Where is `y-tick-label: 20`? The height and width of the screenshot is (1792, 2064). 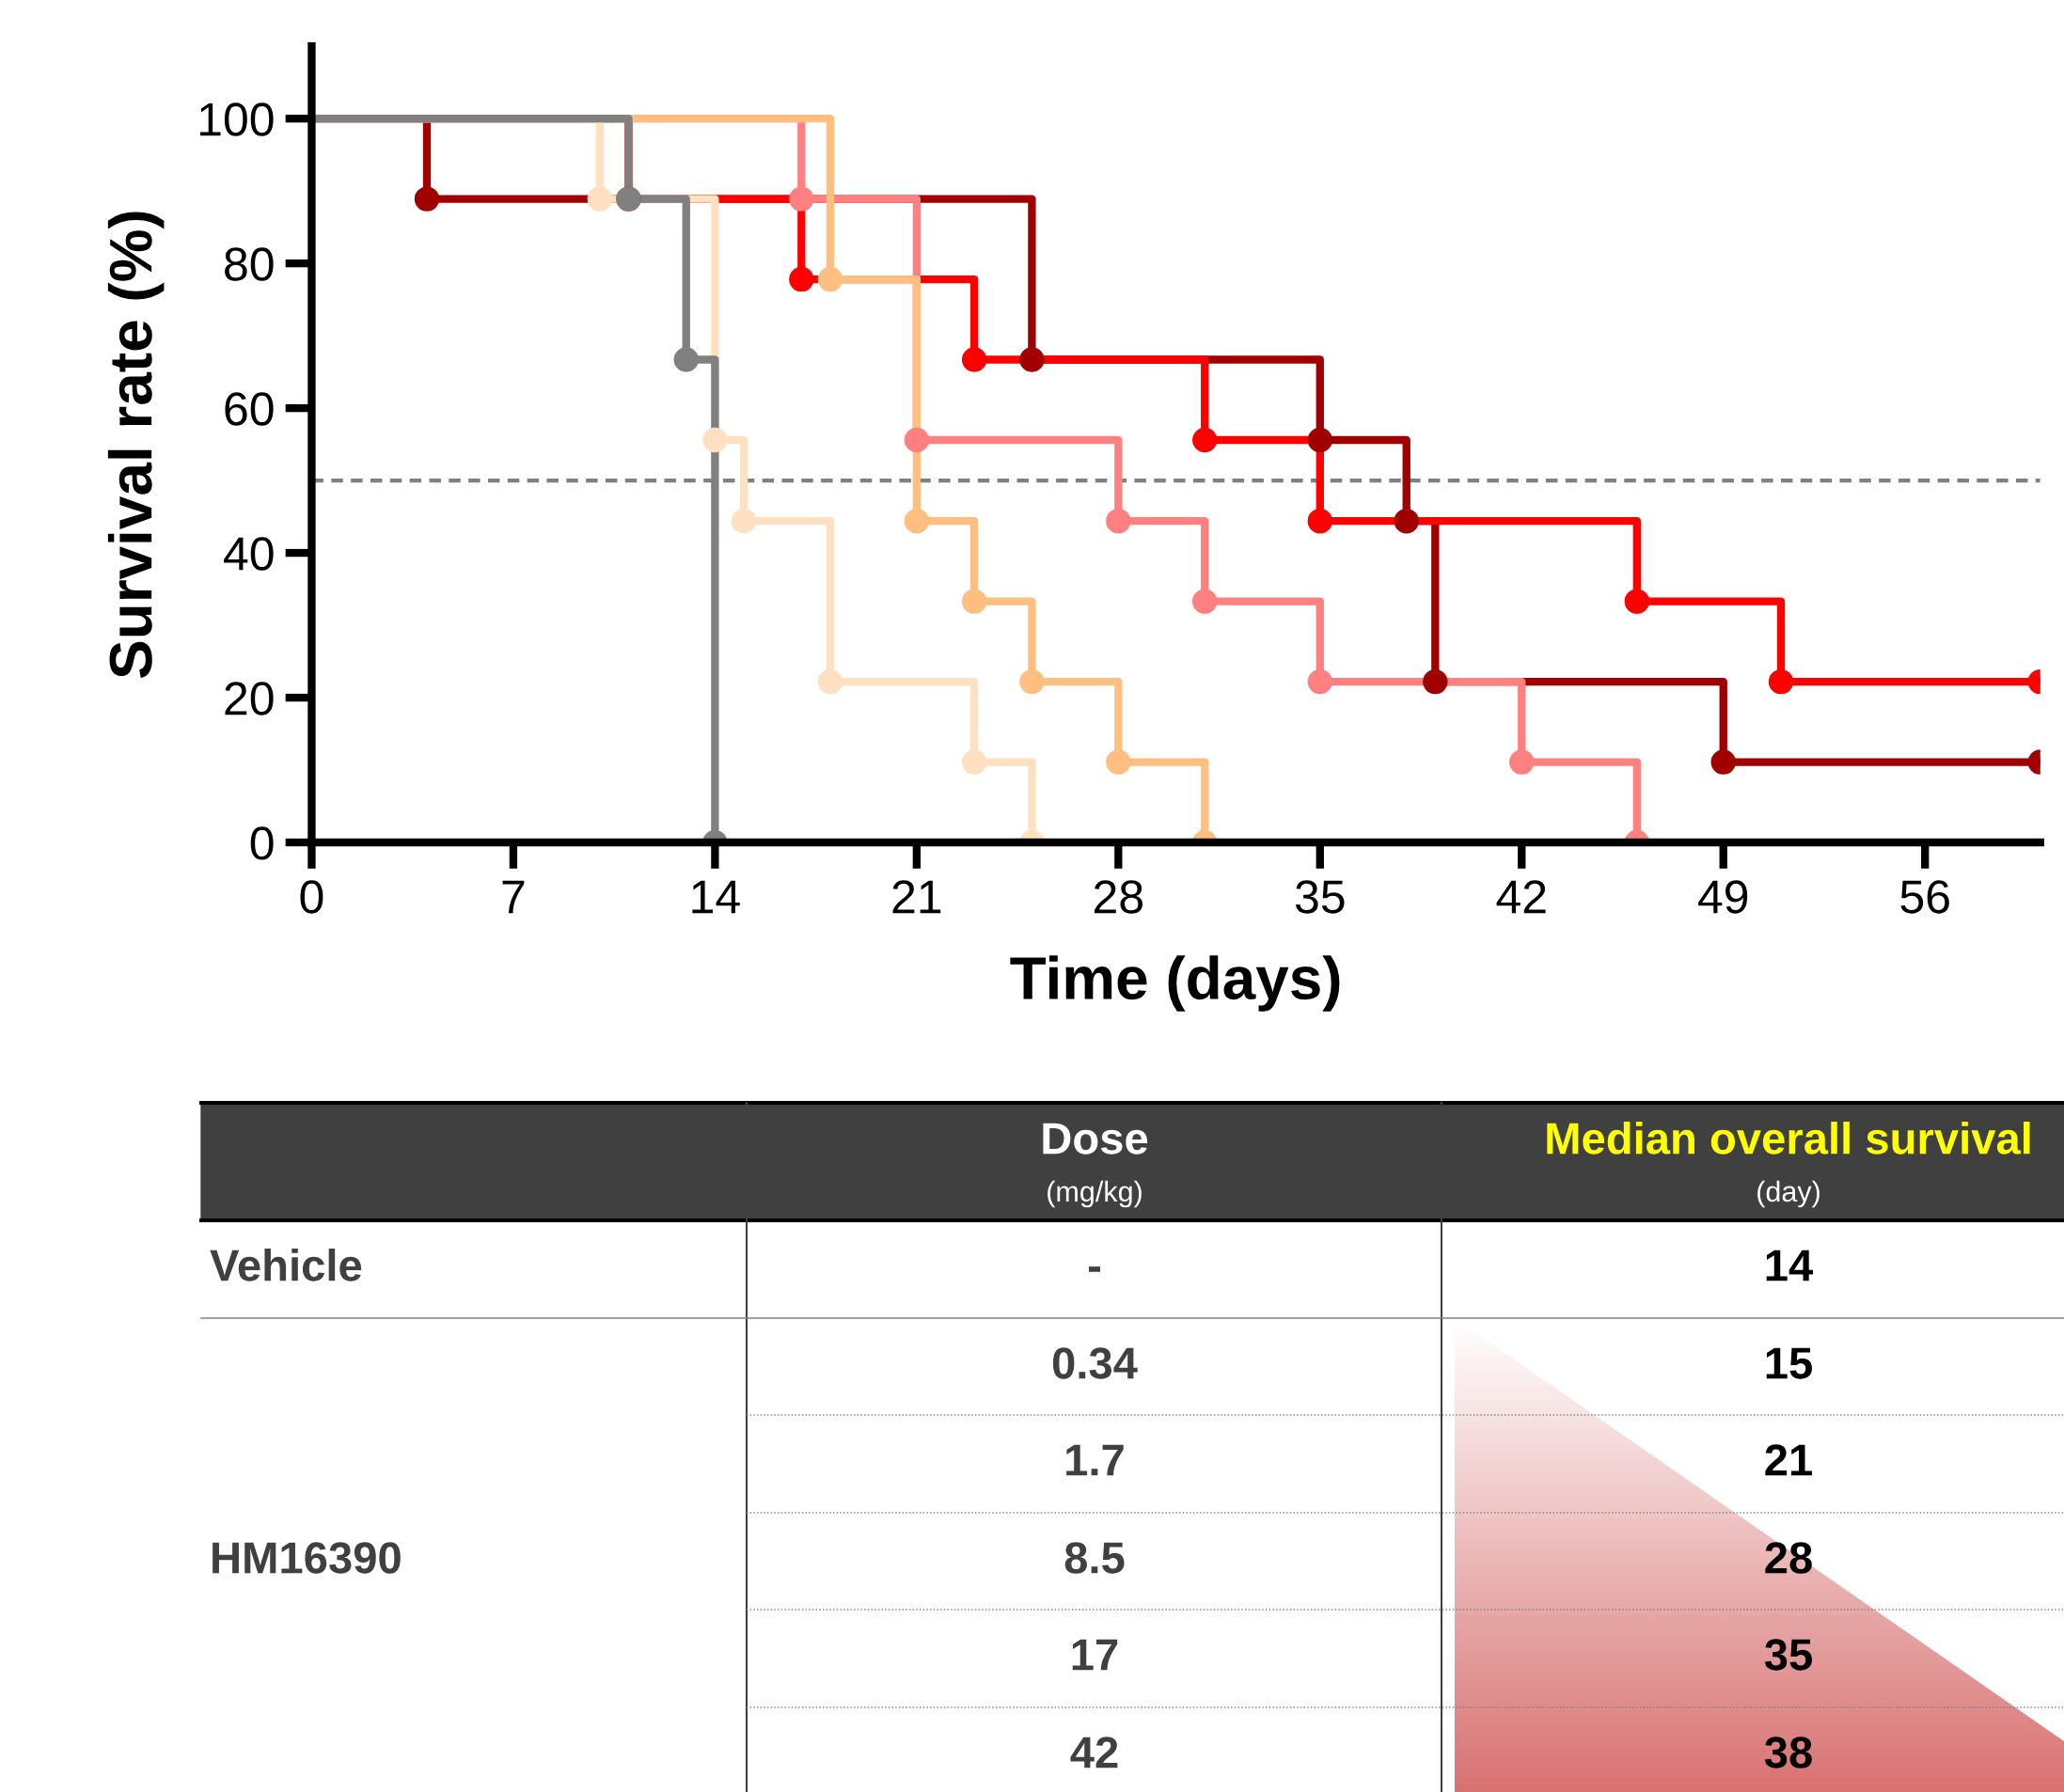 y-tick-label: 20 is located at coordinates (249, 698).